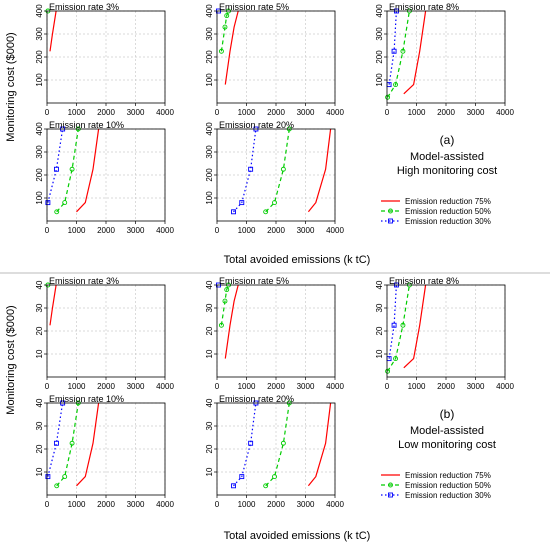 This screenshot has height=550, width=550. I want to click on legend-entry: Emission reduction 30%, so click(448, 495).